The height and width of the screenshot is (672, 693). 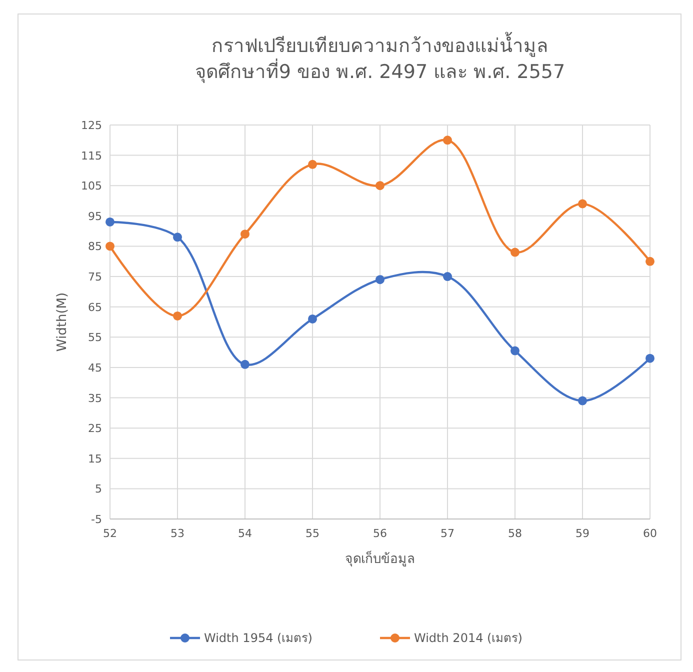 What do you see at coordinates (177, 533) in the screenshot?
I see `x-tick-label: 53` at bounding box center [177, 533].